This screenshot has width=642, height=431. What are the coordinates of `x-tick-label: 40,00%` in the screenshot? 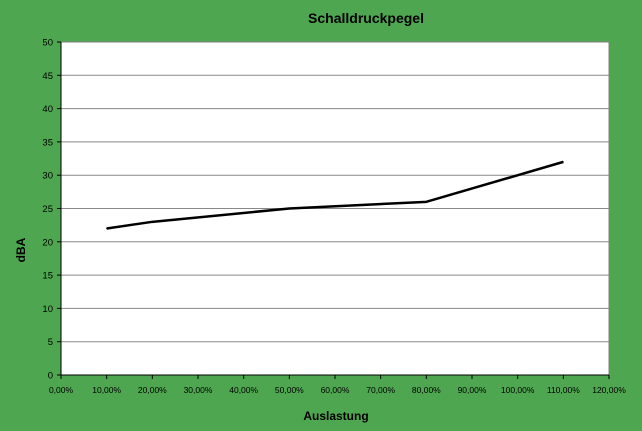 It's located at (243, 390).